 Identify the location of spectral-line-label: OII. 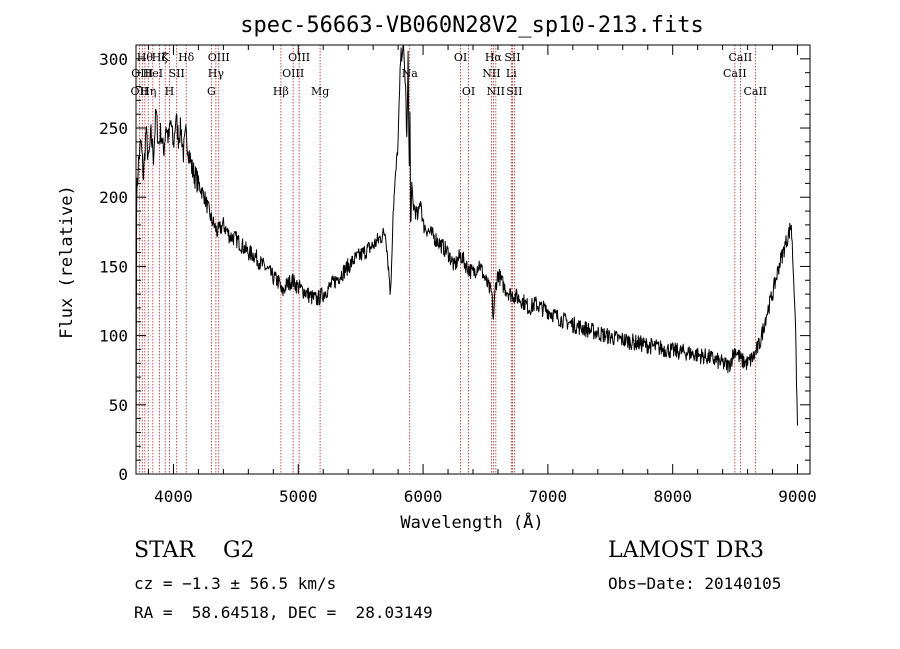
(140, 91).